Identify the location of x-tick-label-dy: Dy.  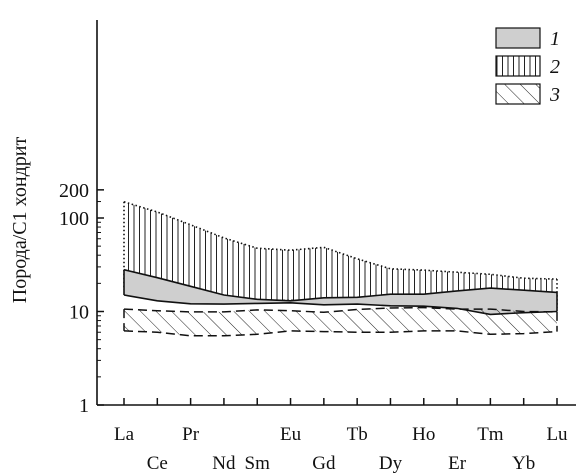
(391, 463).